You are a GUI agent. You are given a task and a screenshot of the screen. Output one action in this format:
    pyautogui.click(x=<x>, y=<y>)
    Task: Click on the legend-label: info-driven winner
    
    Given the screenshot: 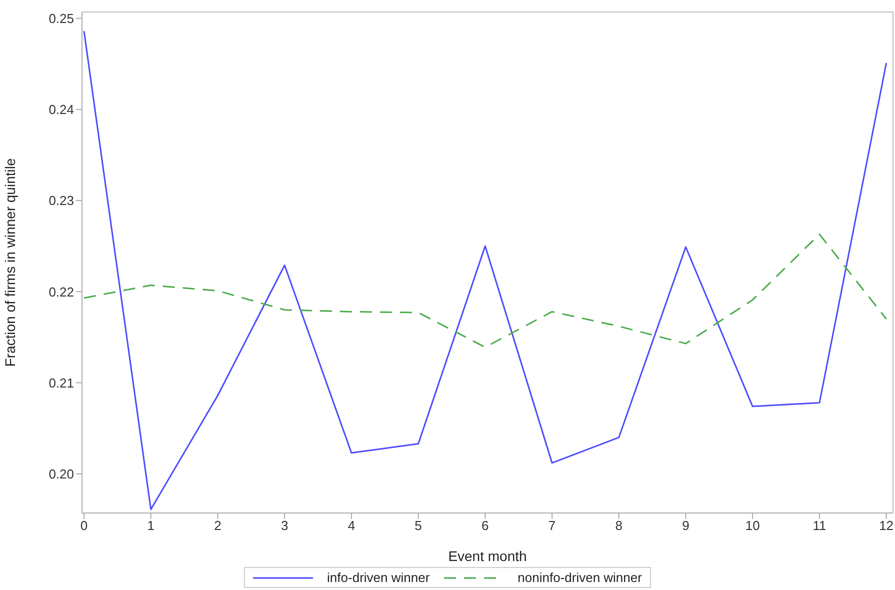 What is the action you would take?
    pyautogui.click(x=378, y=577)
    